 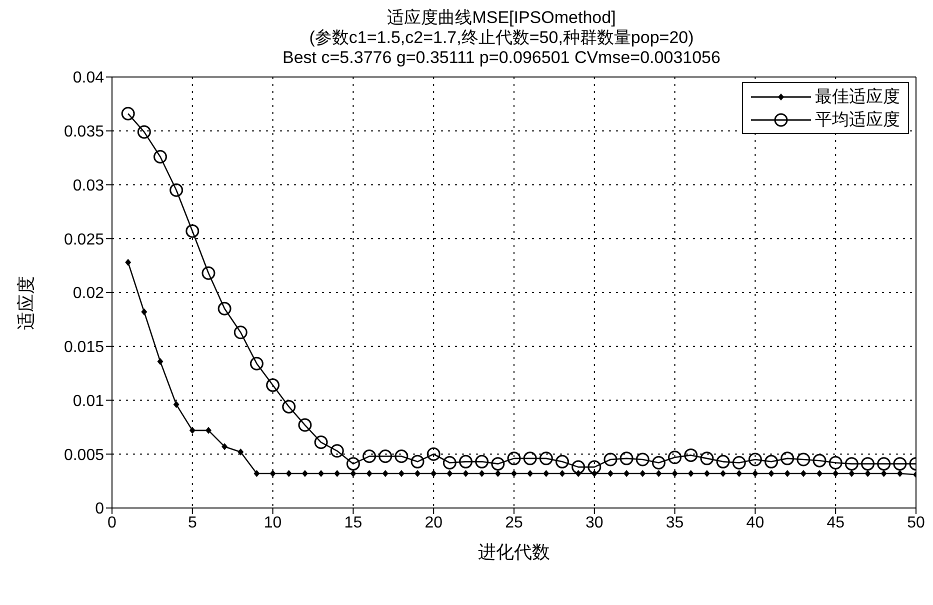 I want to click on chart-title: 适应度曲线MSE[IPSOmethod], so click(x=501, y=18).